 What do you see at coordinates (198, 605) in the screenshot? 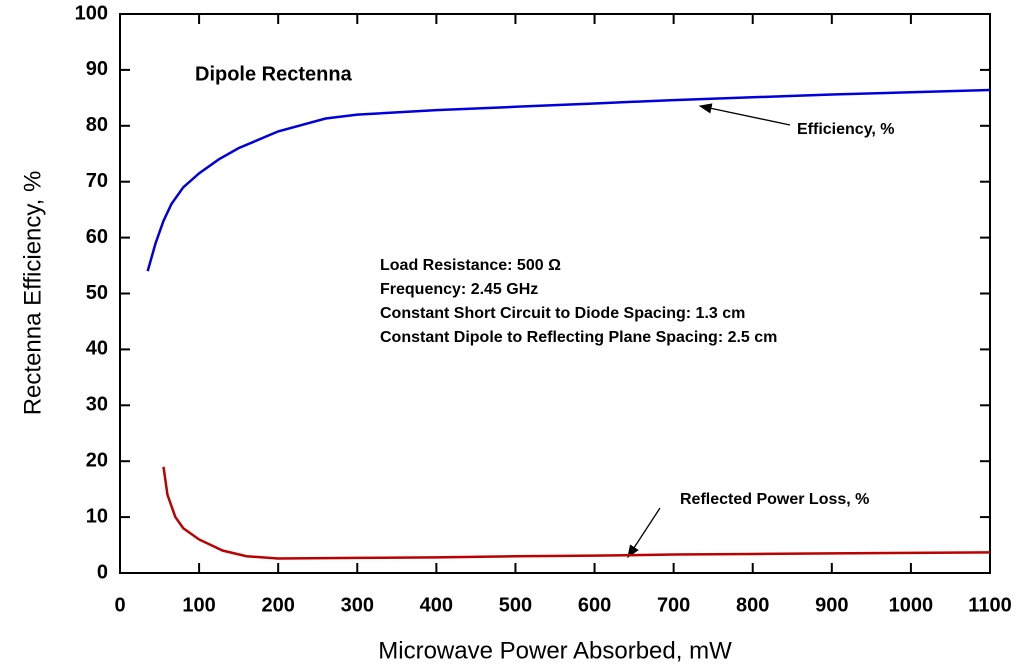
I see `x-tick-label: 100` at bounding box center [198, 605].